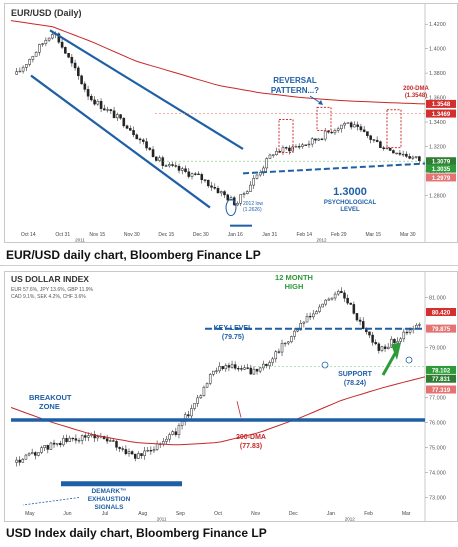 This screenshot has height=547, width=458. I want to click on usdx-dma-line, so click(218, 411).